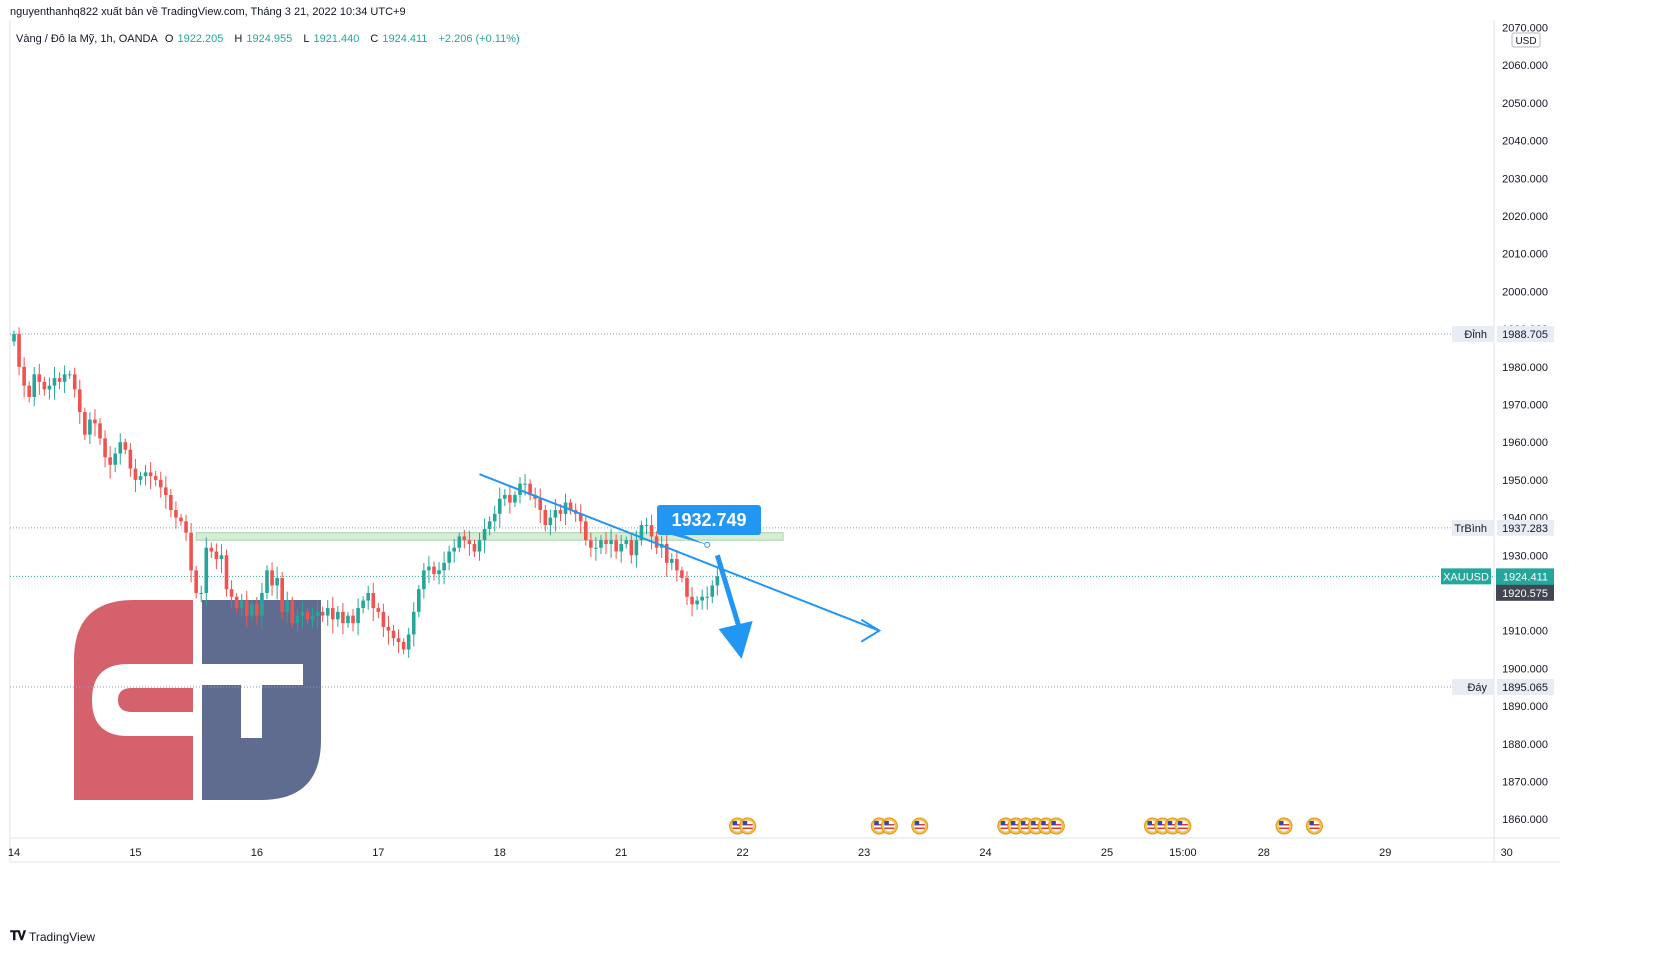 The height and width of the screenshot is (954, 1666). What do you see at coordinates (1525, 632) in the screenshot?
I see `y-tick-label: 1910.000` at bounding box center [1525, 632].